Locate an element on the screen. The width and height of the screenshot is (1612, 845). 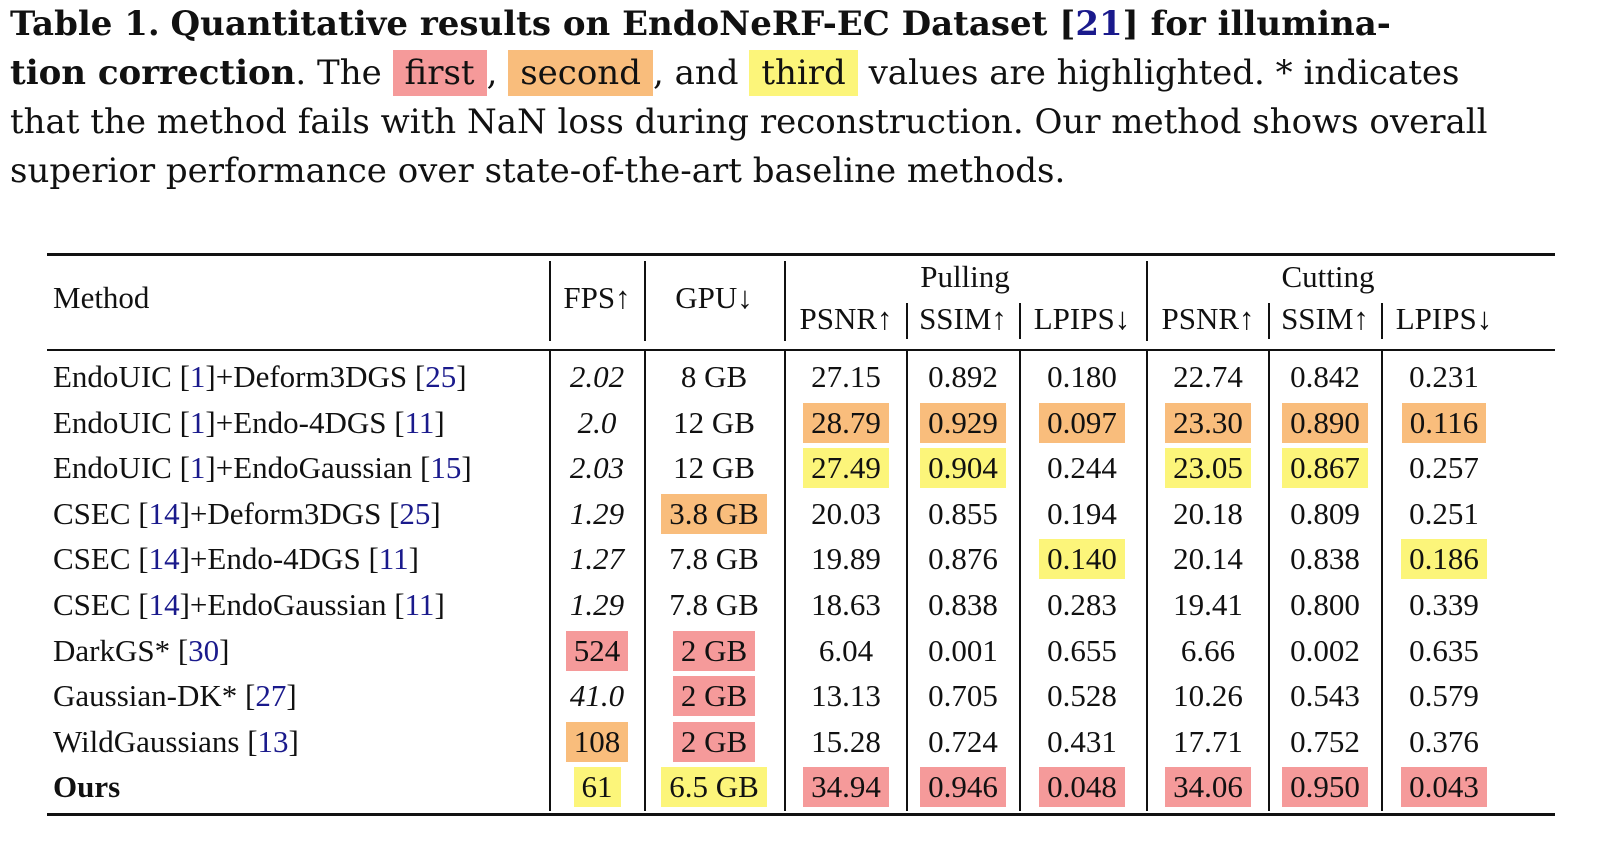
cell-c-lpips: 0.251 is located at coordinates (1444, 514).